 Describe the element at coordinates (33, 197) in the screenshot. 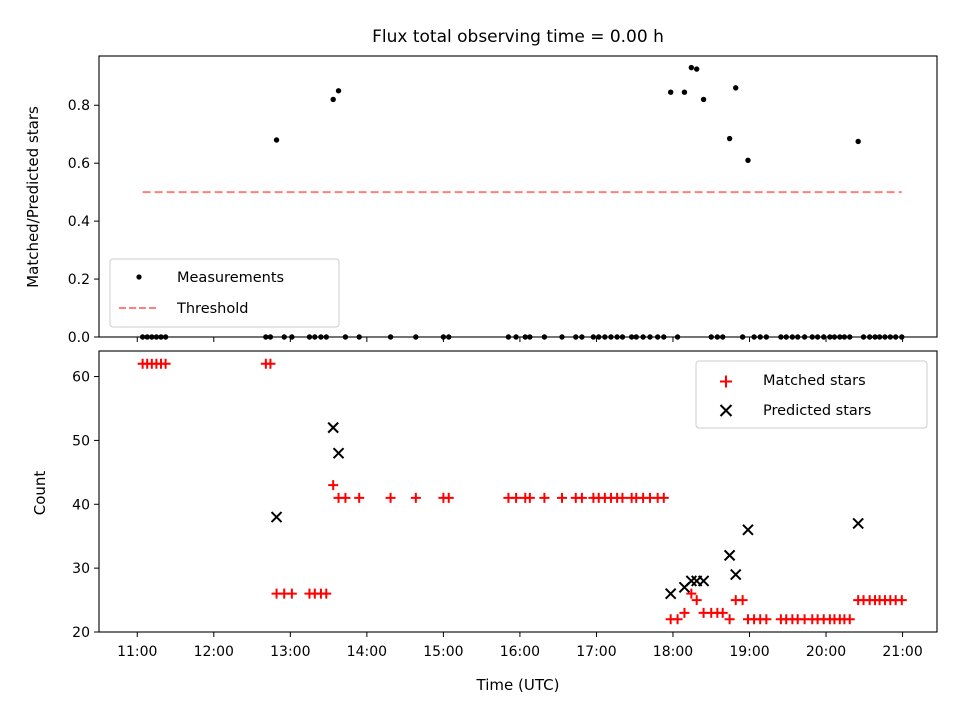

I see `panel-ratio-y-axis-label: Matched/Predicted stars` at that location.